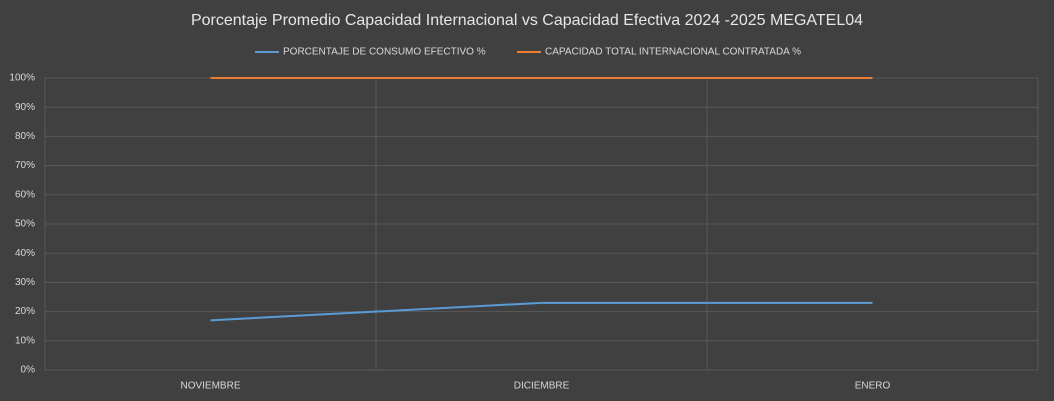  I want to click on x-tick-label: ENERO, so click(873, 386).